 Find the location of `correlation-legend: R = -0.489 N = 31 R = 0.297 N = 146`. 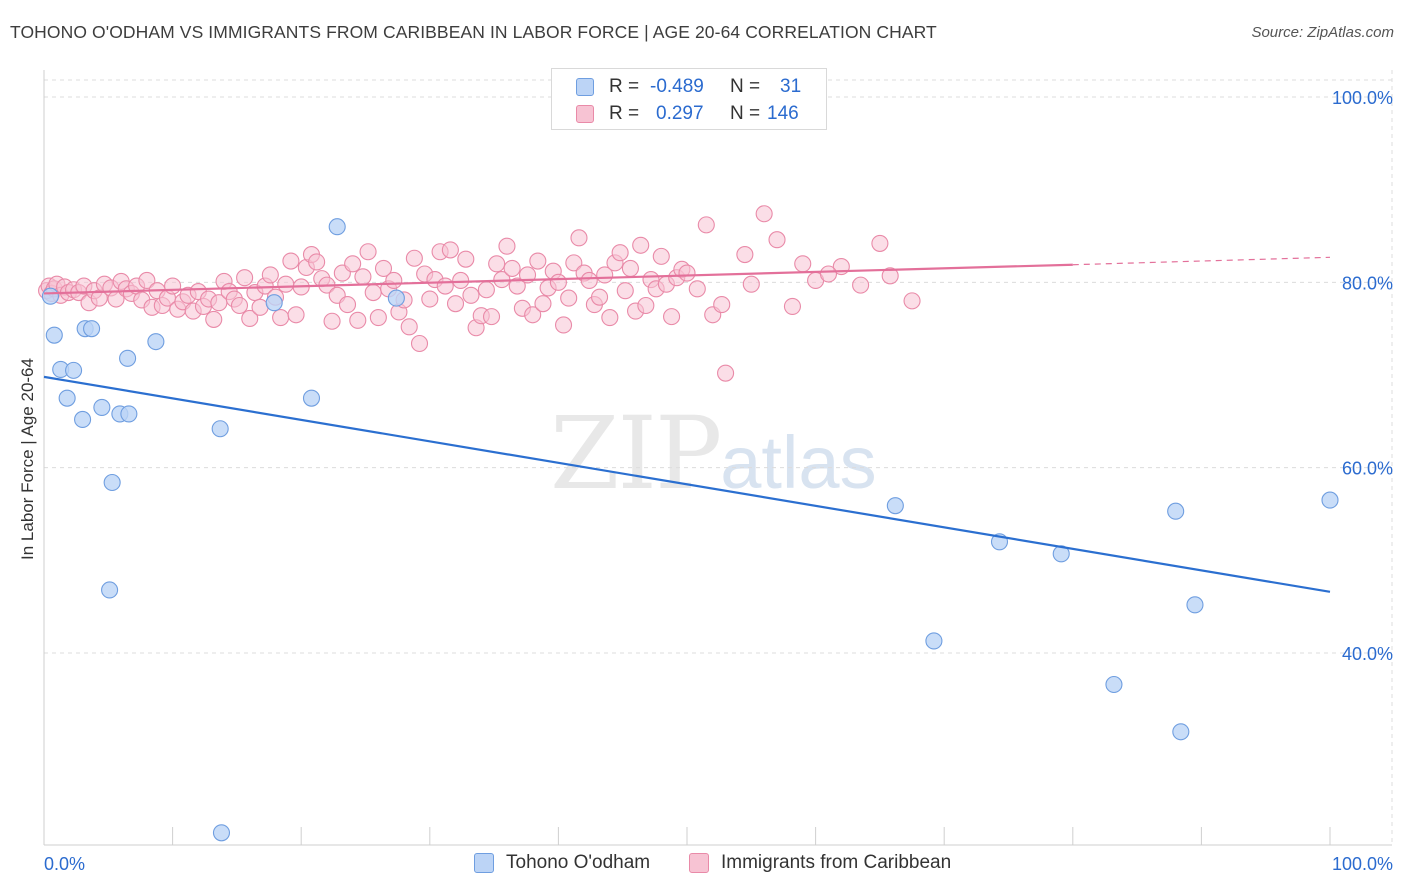

correlation-legend: R = -0.489 N = 31 R = 0.297 N = 146 is located at coordinates (689, 99).